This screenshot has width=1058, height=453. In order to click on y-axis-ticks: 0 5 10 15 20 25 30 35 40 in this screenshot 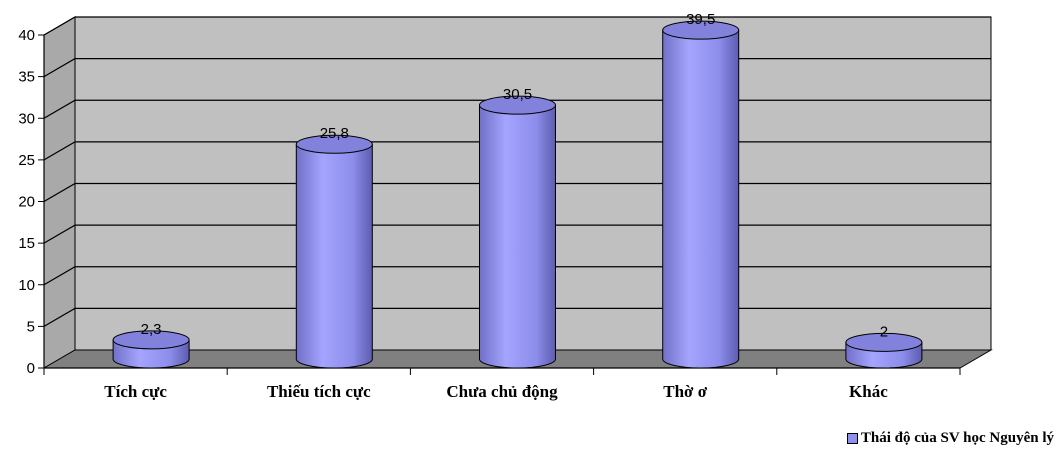, I will do `click(31, 202)`.